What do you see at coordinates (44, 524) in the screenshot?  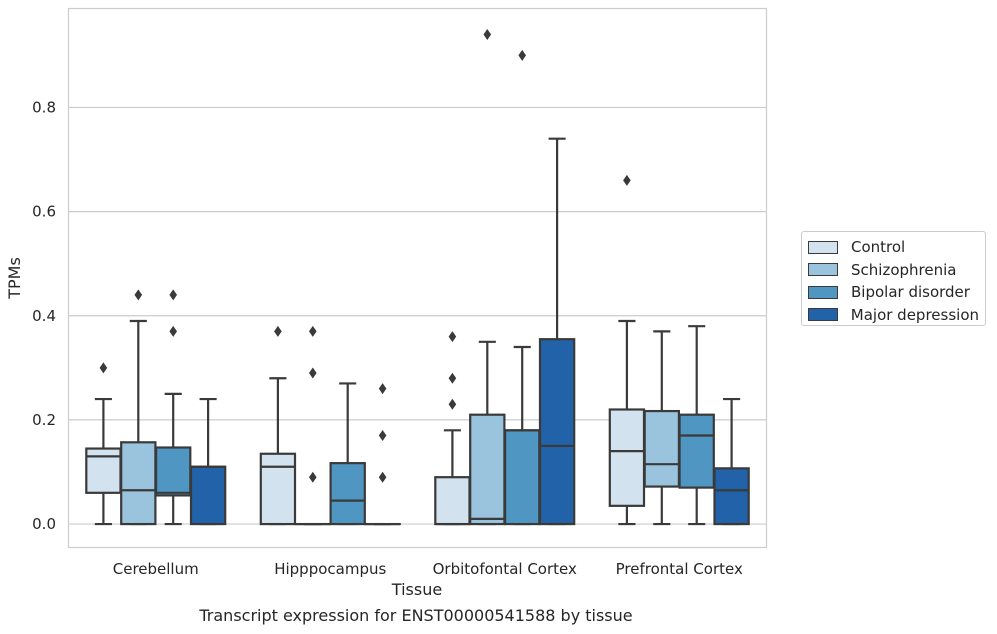 I see `y-tick-label: 0.0` at bounding box center [44, 524].